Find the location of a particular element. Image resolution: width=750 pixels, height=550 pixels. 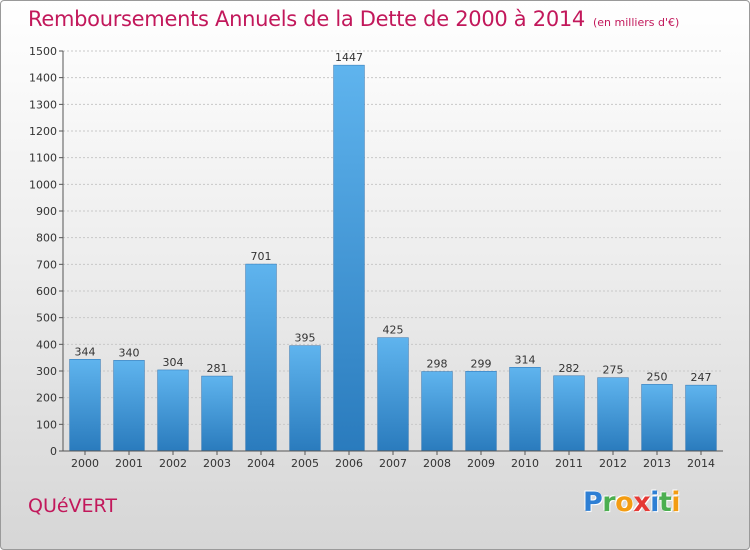

data-label: 299 is located at coordinates (481, 363).